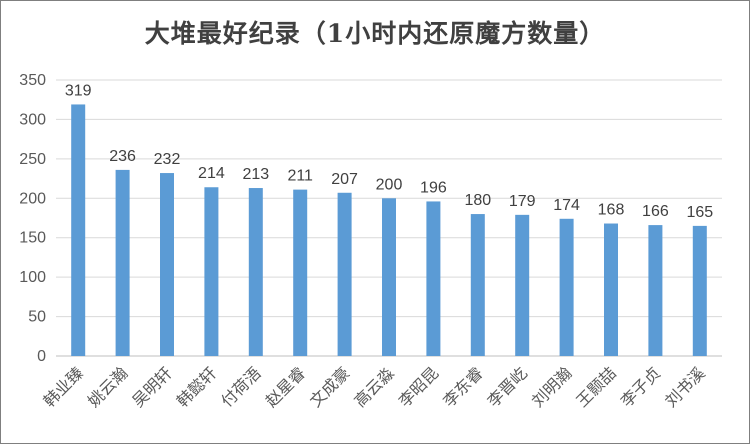 The image size is (750, 444). What do you see at coordinates (63, 386) in the screenshot?
I see `x-tick-label: 韩业臻` at bounding box center [63, 386].